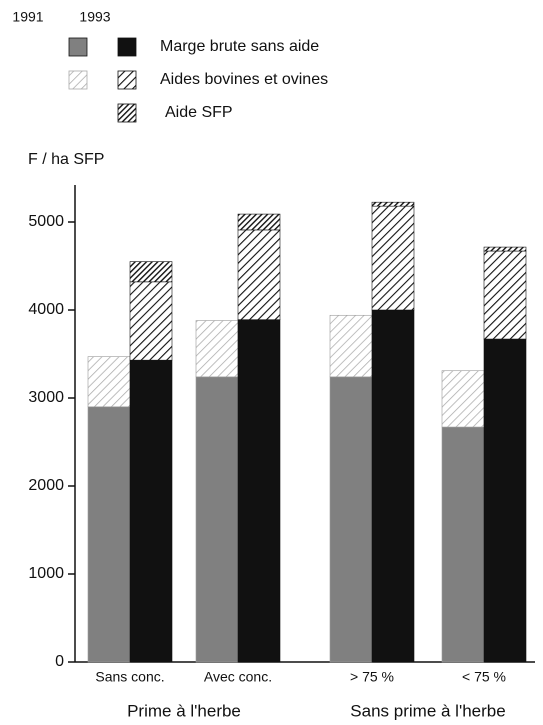  I want to click on x-tick-label: < 75 %, so click(484, 677).